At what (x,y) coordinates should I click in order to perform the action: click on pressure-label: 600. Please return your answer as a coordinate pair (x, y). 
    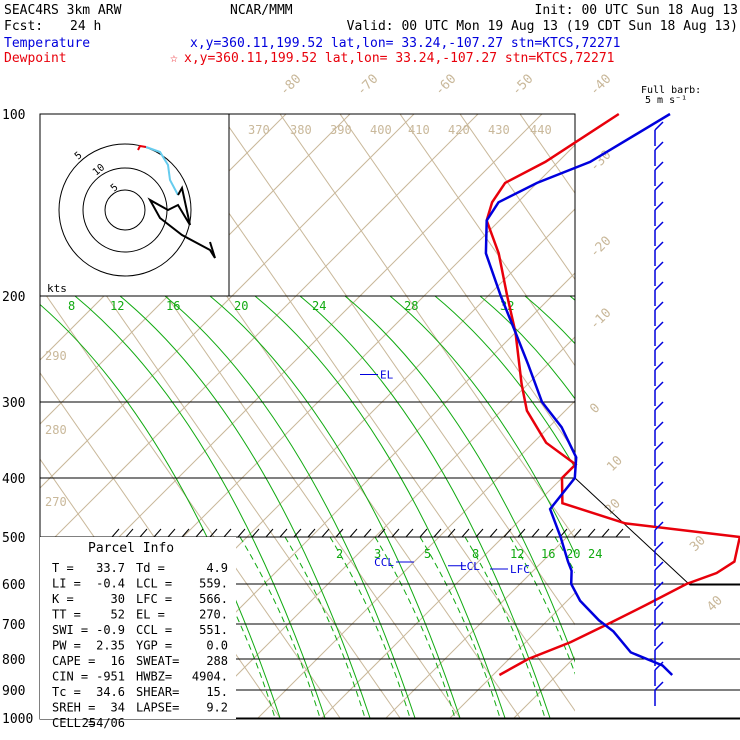
    Looking at the image, I should click on (13, 585).